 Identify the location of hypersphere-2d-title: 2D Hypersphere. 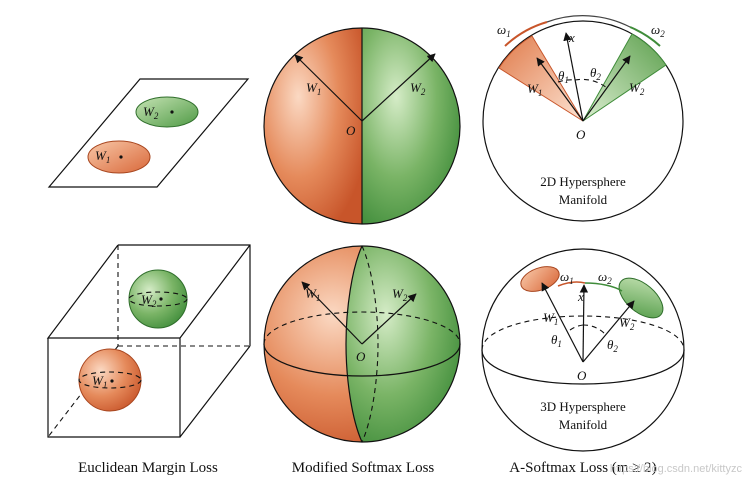
(583, 181).